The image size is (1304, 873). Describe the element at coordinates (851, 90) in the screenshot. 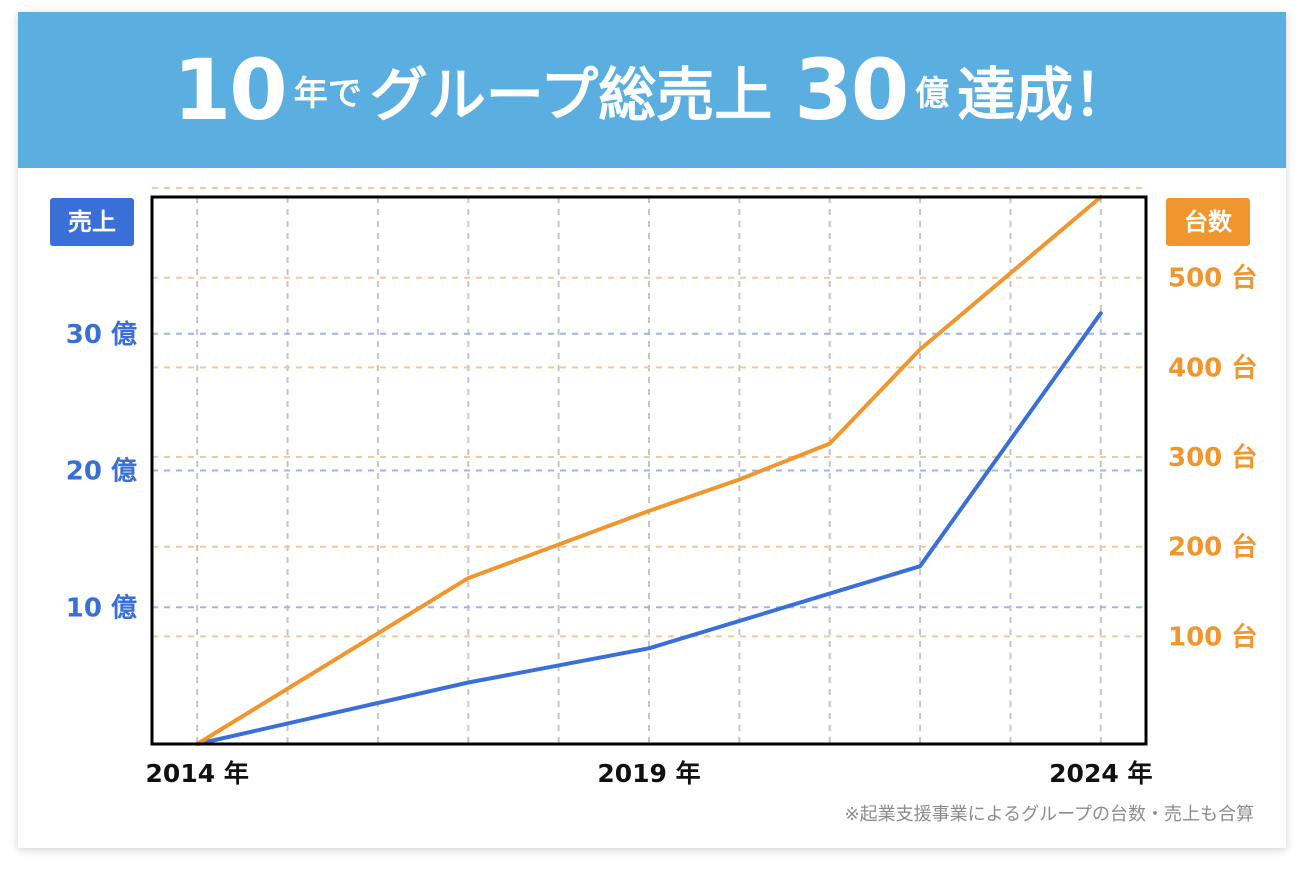

I see `headline-amount: 30` at that location.